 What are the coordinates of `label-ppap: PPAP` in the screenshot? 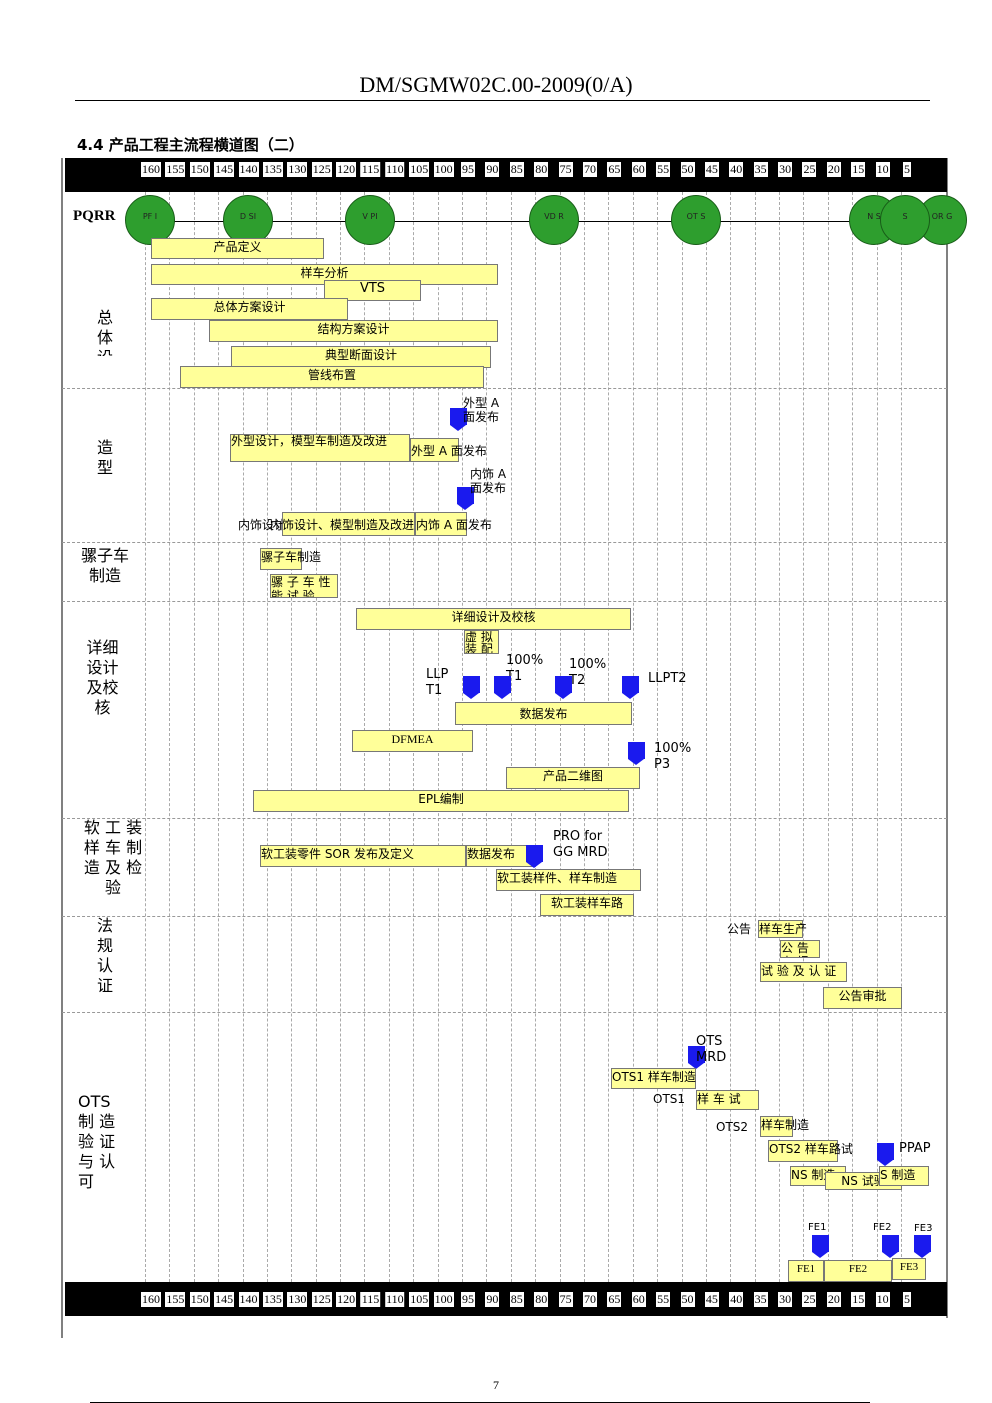 It's located at (915, 1148).